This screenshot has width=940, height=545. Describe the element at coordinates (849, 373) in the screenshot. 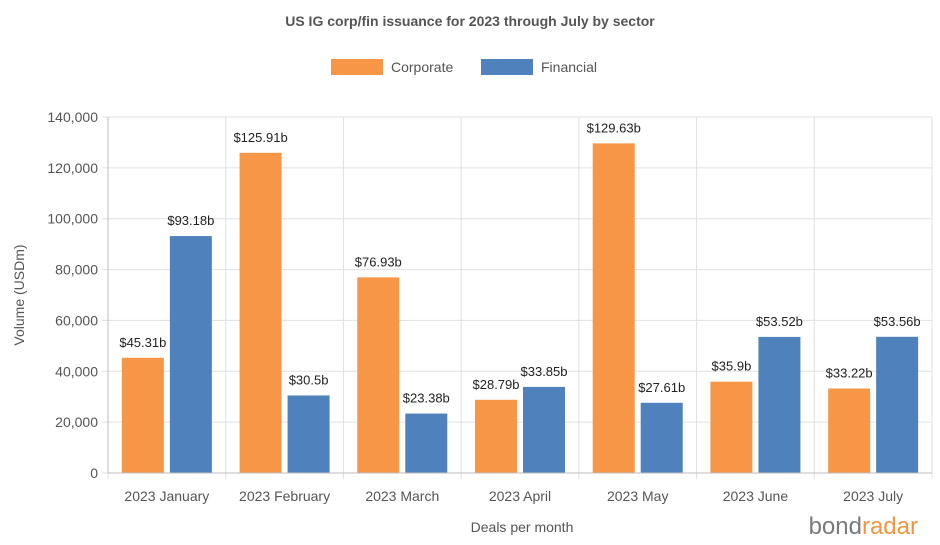

I see `data-label-corporate-7: $33.22b` at that location.